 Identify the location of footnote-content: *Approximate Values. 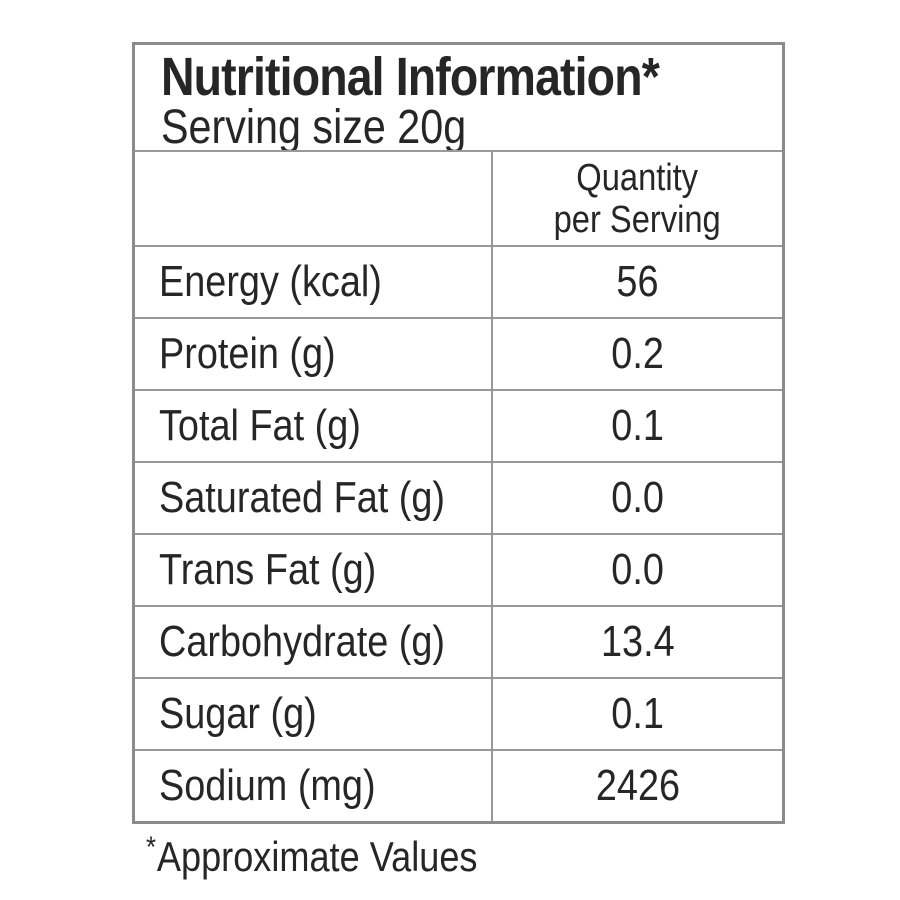
(311, 855).